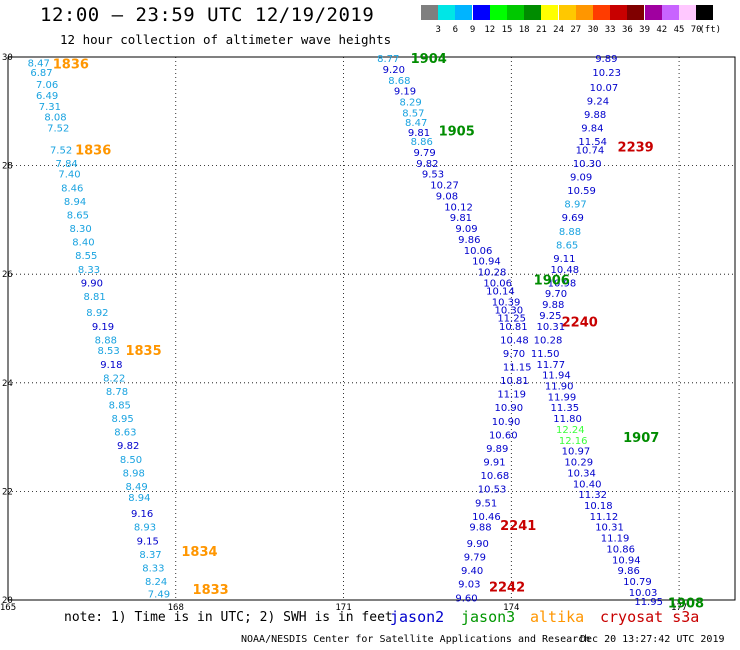 This screenshot has height=650, width=740. I want to click on color-scale-label: 70, so click(696, 30).